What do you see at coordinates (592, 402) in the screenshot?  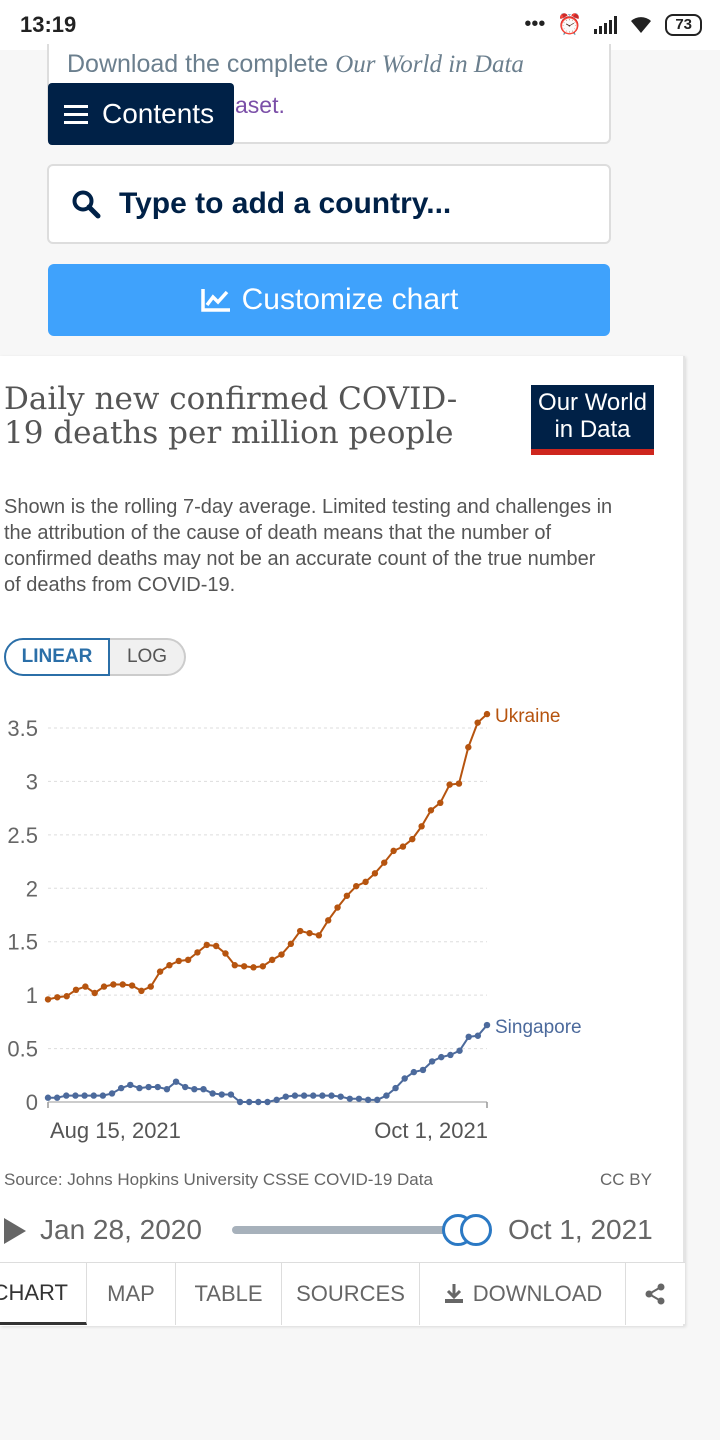 I see `logo-line-1: Our World` at bounding box center [592, 402].